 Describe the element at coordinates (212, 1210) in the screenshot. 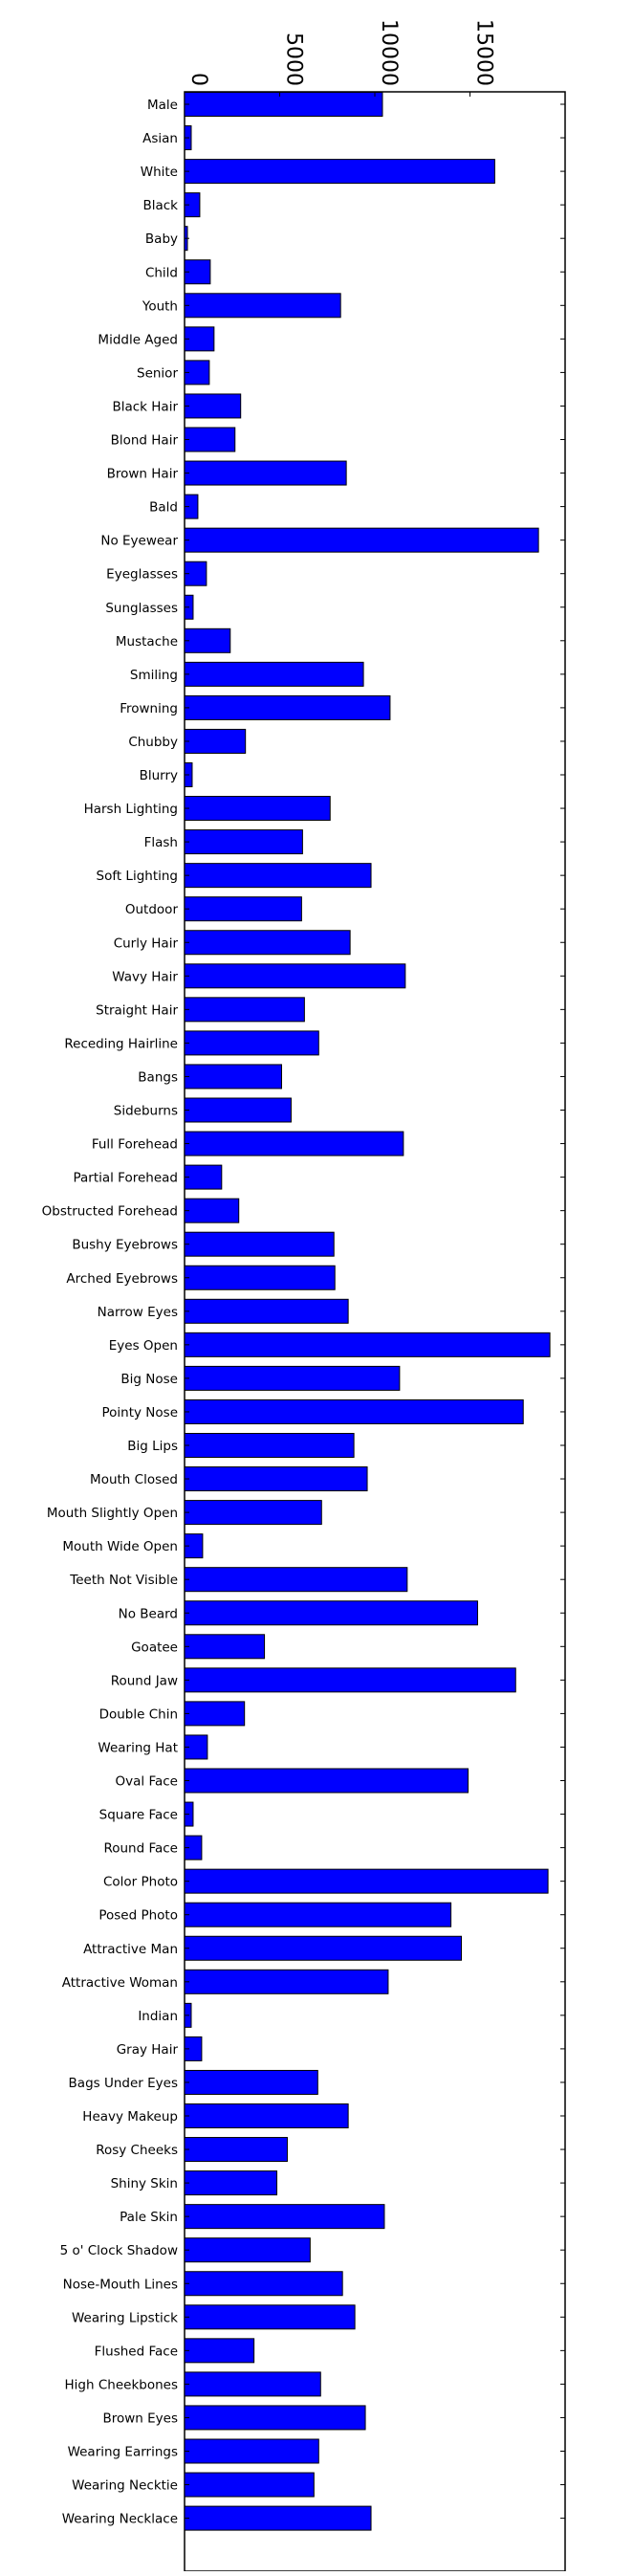

I see `bar-obstructed-forehead` at that location.